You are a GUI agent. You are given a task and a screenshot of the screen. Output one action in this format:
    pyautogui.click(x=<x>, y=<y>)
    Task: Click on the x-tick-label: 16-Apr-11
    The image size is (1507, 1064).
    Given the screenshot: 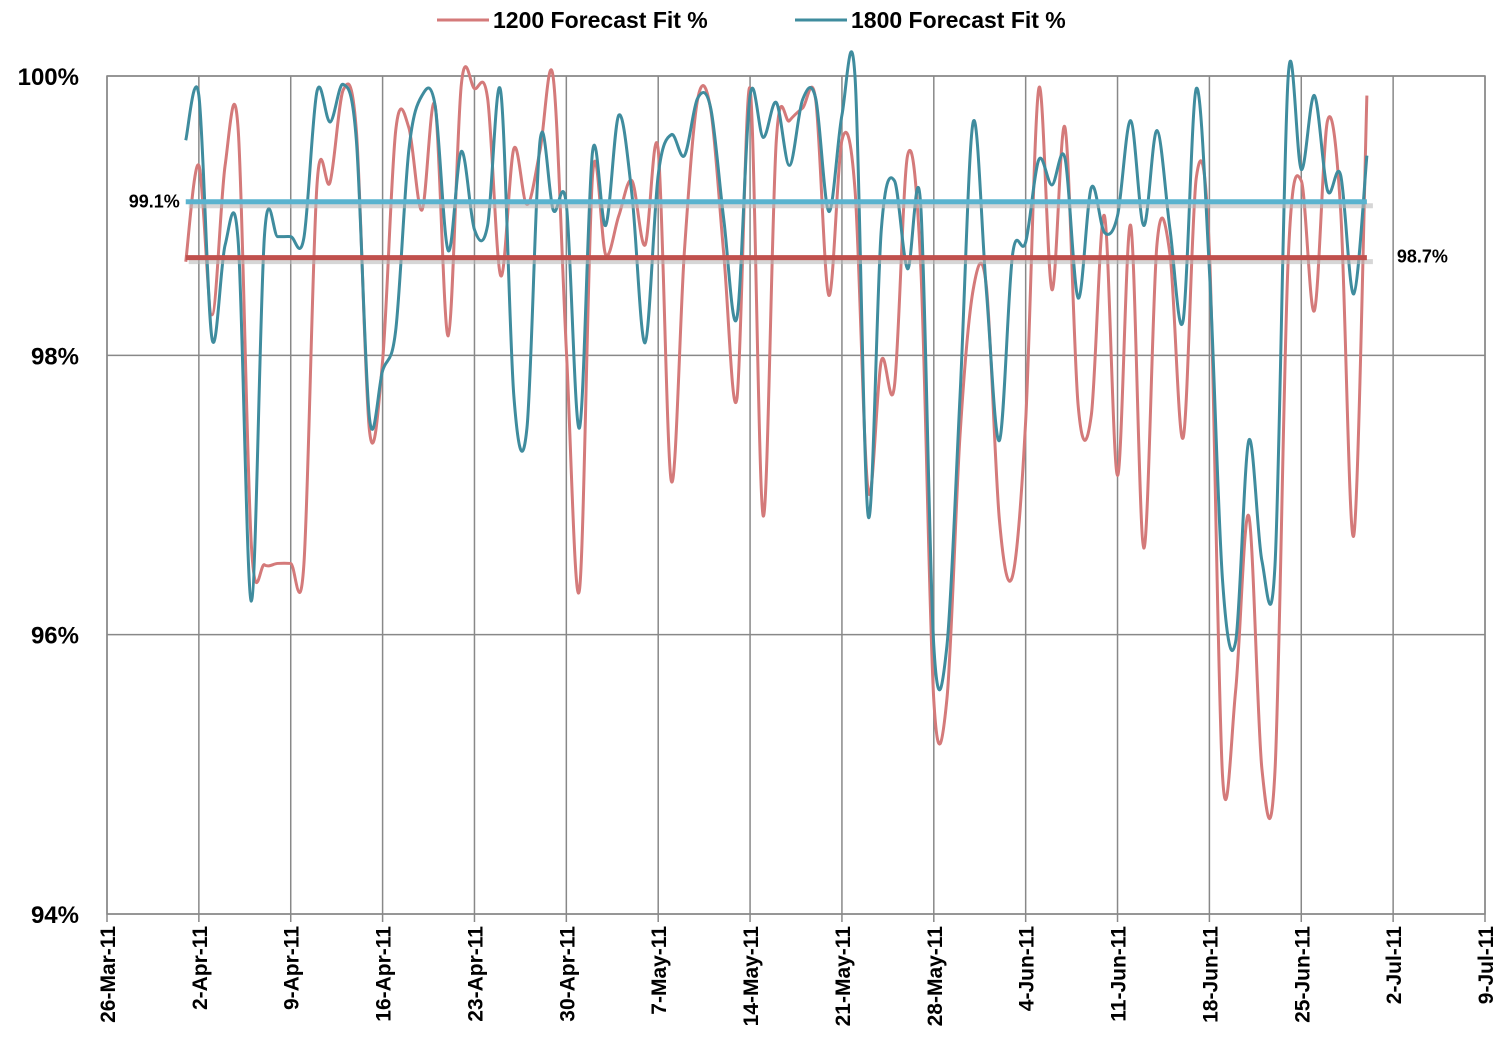 What is the action you would take?
    pyautogui.click(x=384, y=974)
    